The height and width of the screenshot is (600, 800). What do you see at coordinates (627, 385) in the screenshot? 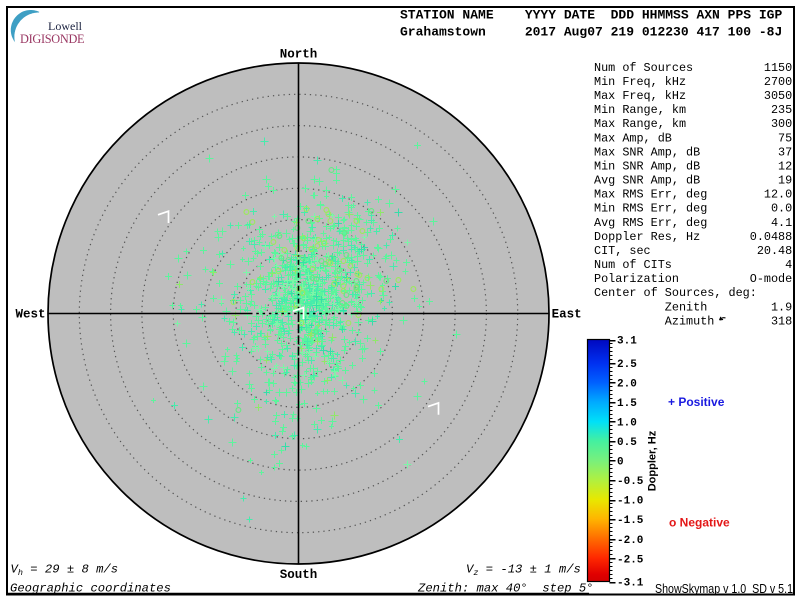
I see `svg-text: 2.0` at bounding box center [627, 385].